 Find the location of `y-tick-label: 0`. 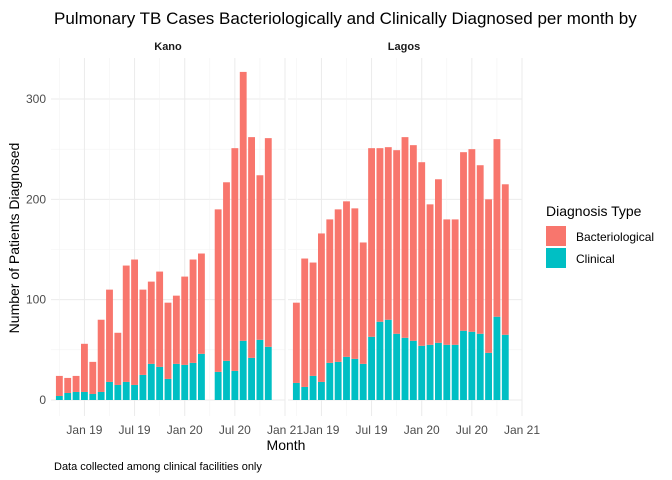

y-tick-label: 0 is located at coordinates (42, 400).